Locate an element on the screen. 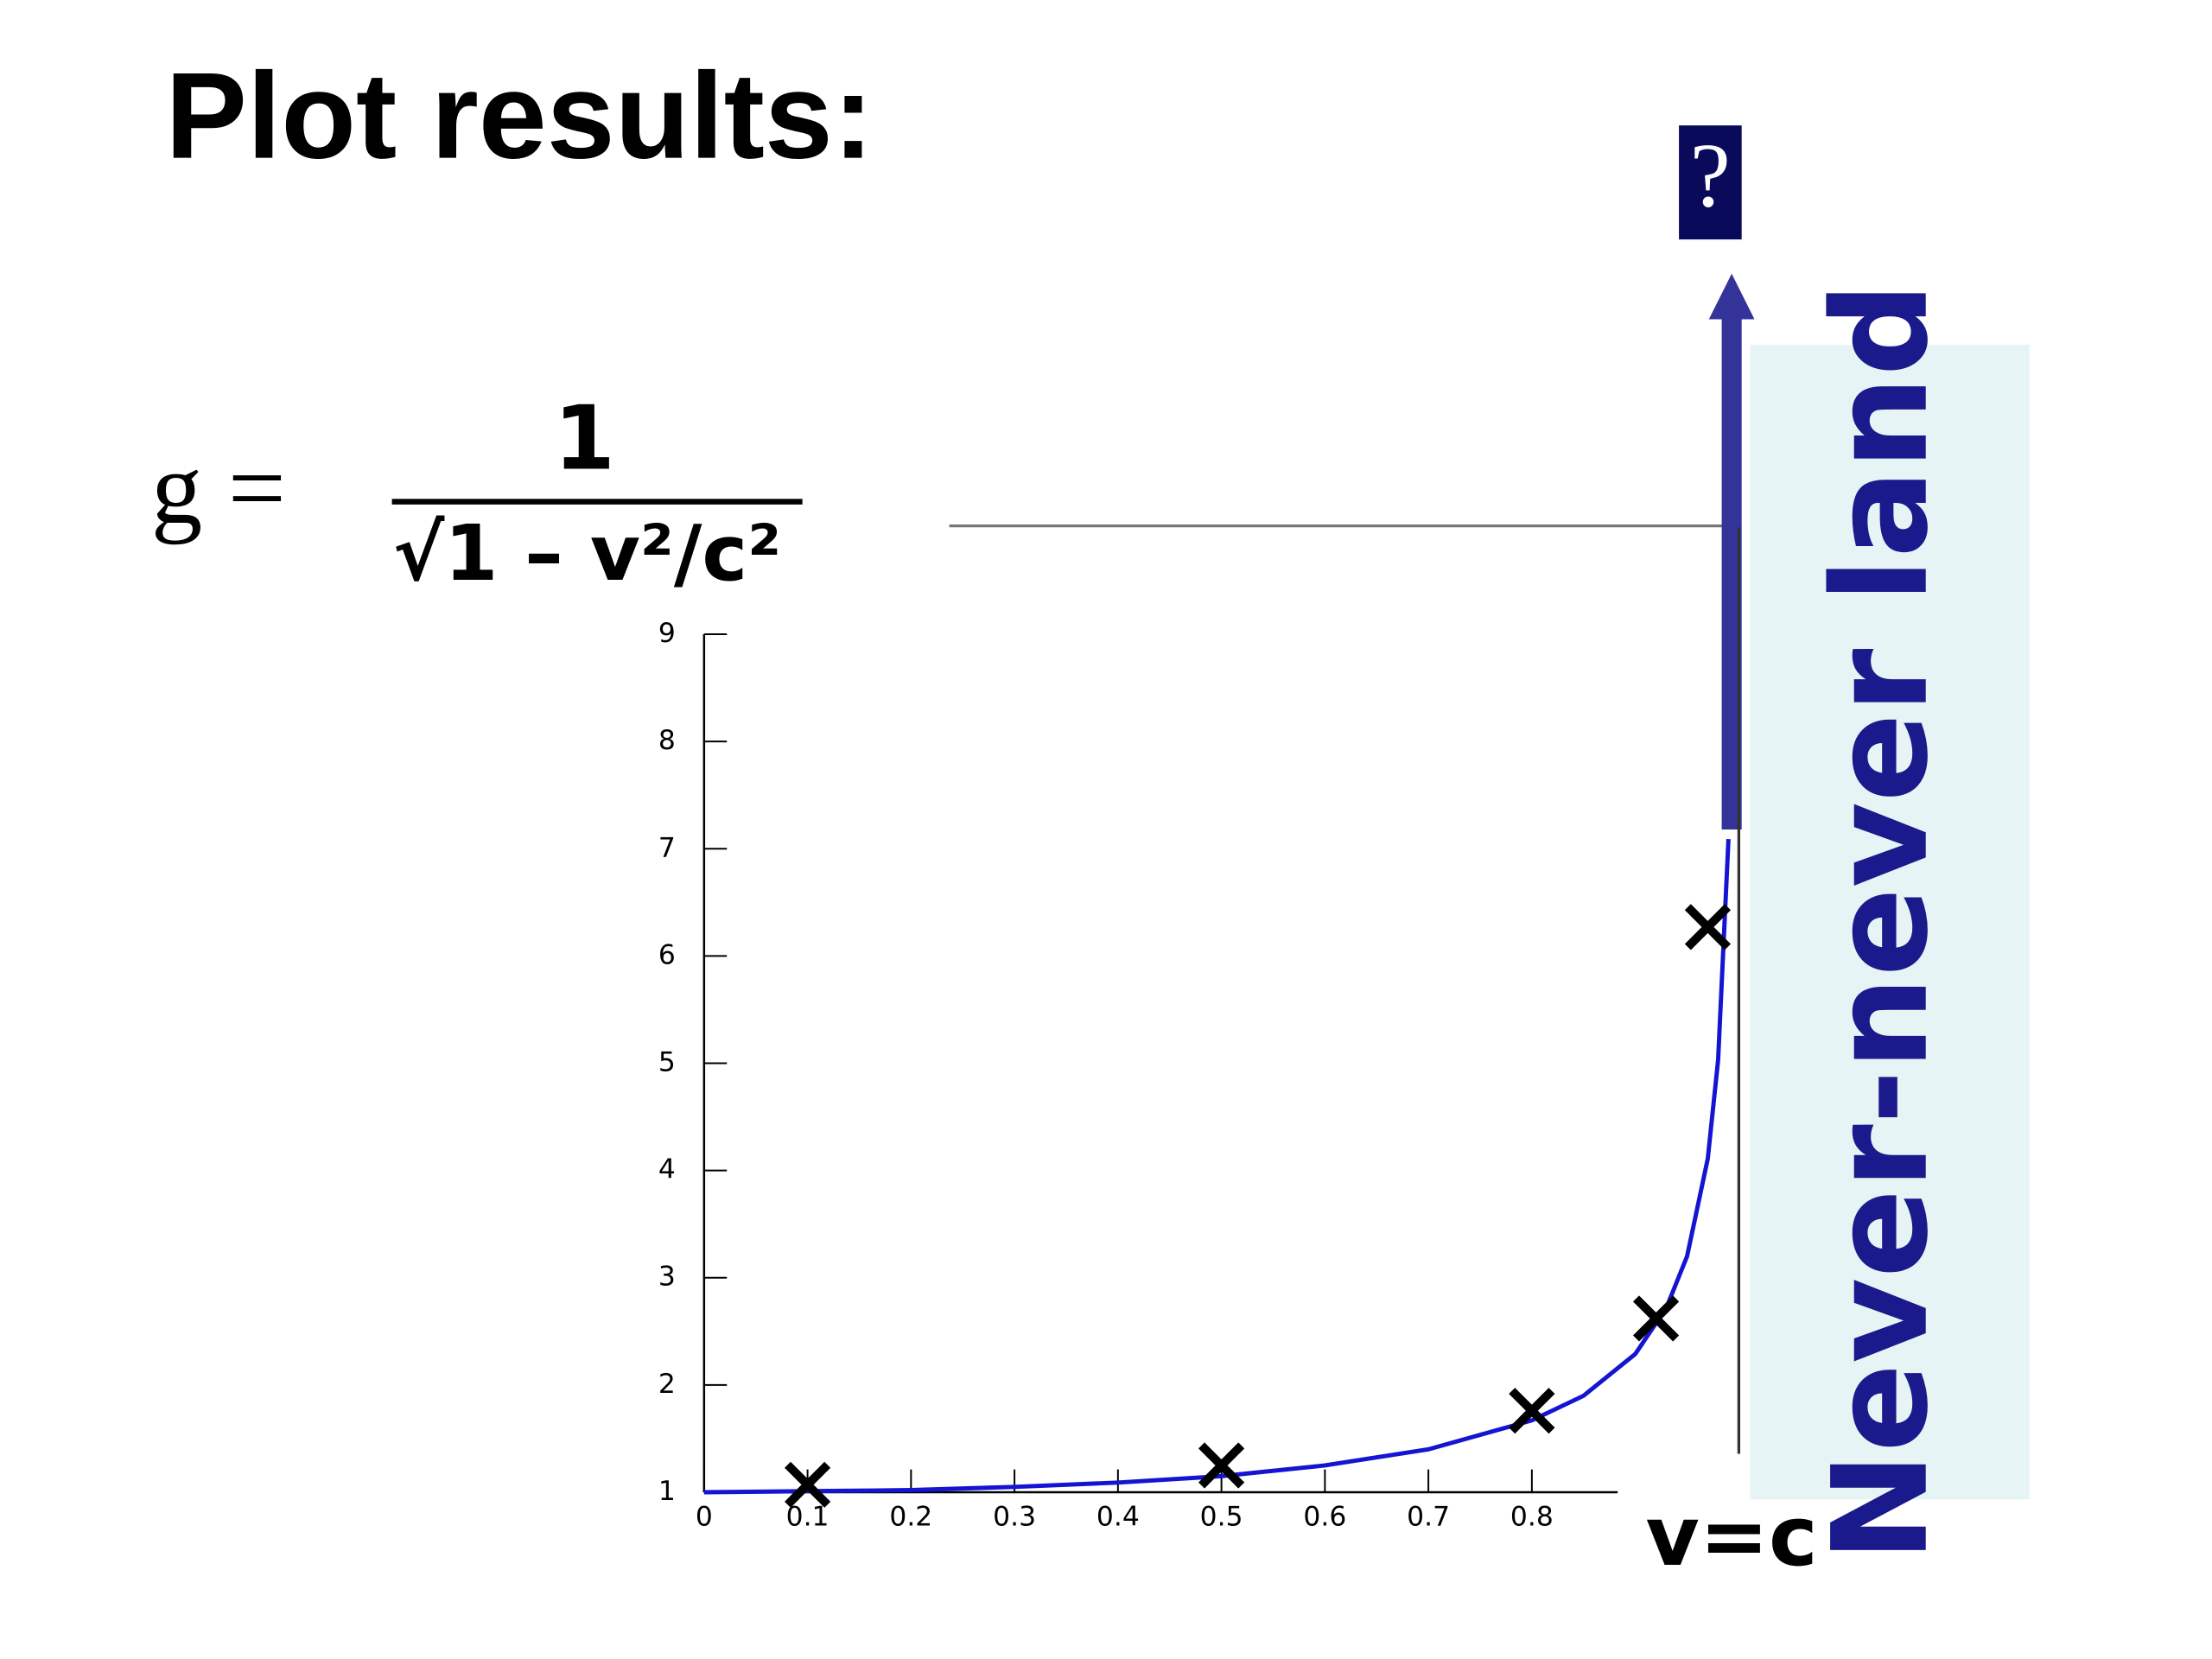  y-tick-label: 1 is located at coordinates (667, 1491).